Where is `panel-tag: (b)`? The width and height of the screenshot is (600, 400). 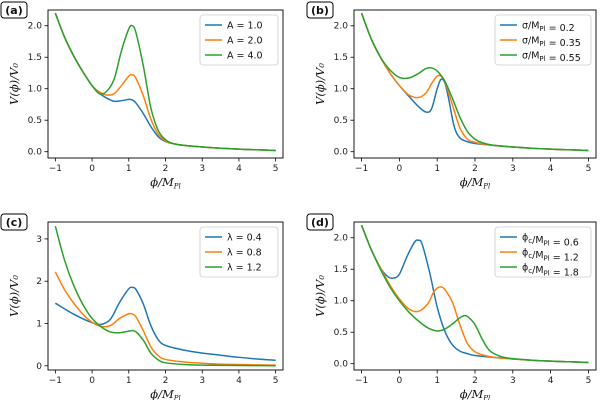 panel-tag: (b) is located at coordinates (320, 10).